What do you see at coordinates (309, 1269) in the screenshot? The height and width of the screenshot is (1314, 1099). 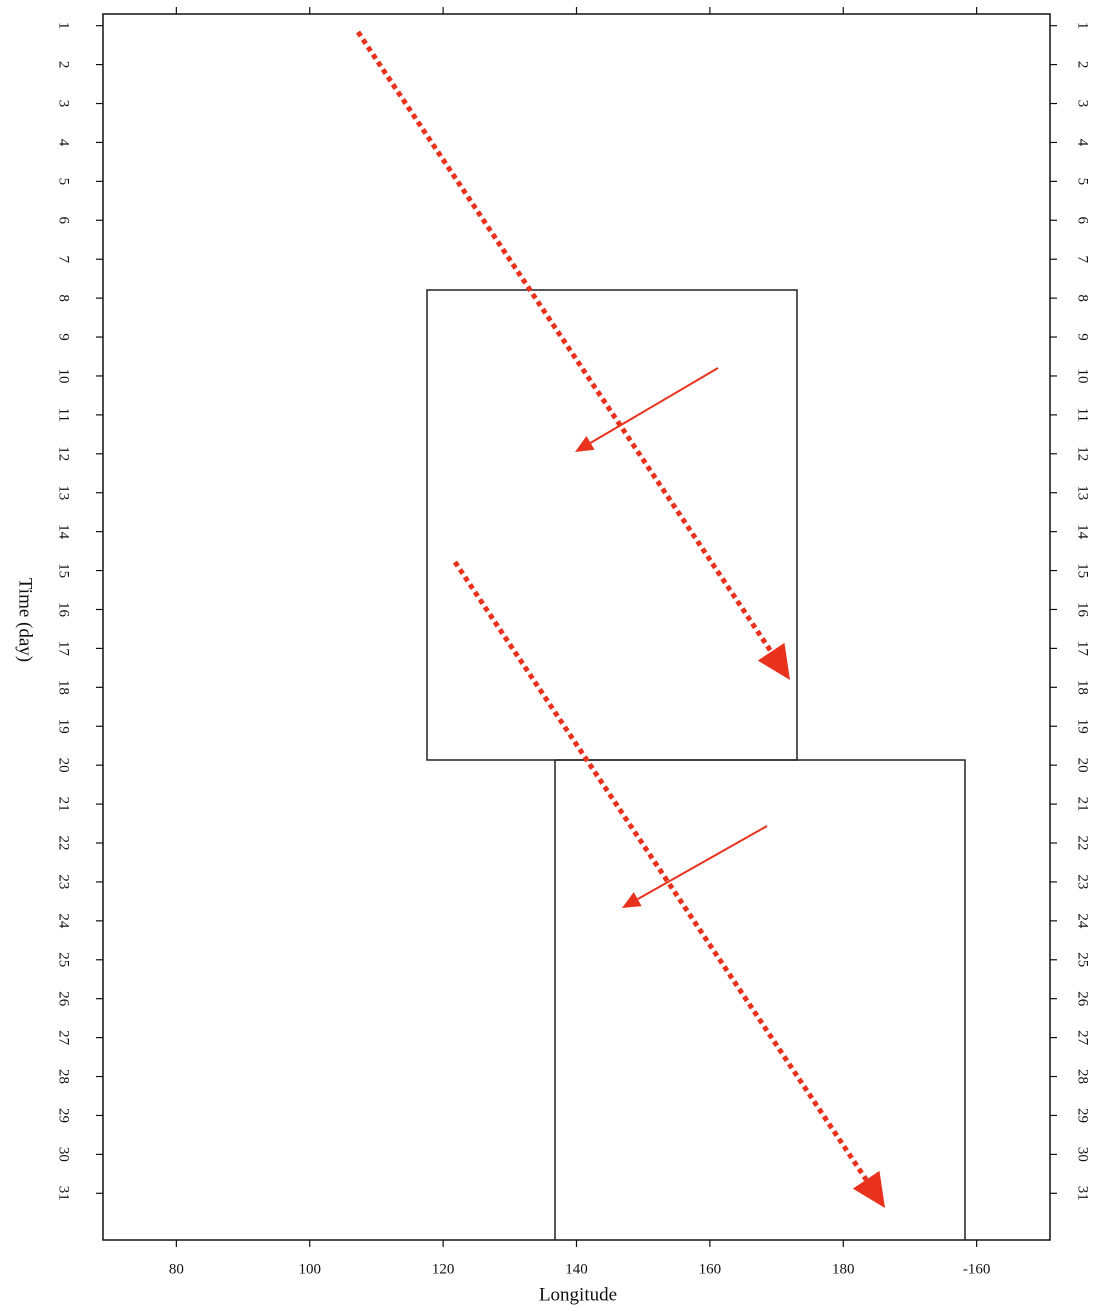 I see `x-tick-label: 100` at bounding box center [309, 1269].